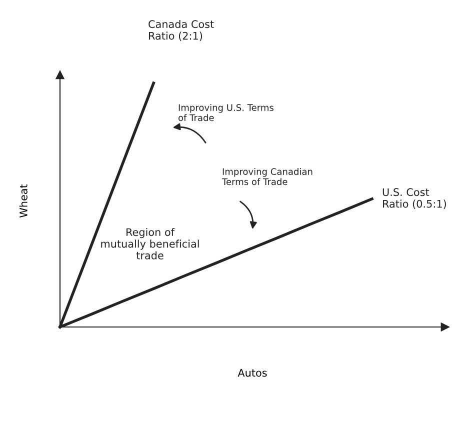  What do you see at coordinates (181, 30) in the screenshot?
I see `text: Canada Cost Ratio (2:1)` at bounding box center [181, 30].